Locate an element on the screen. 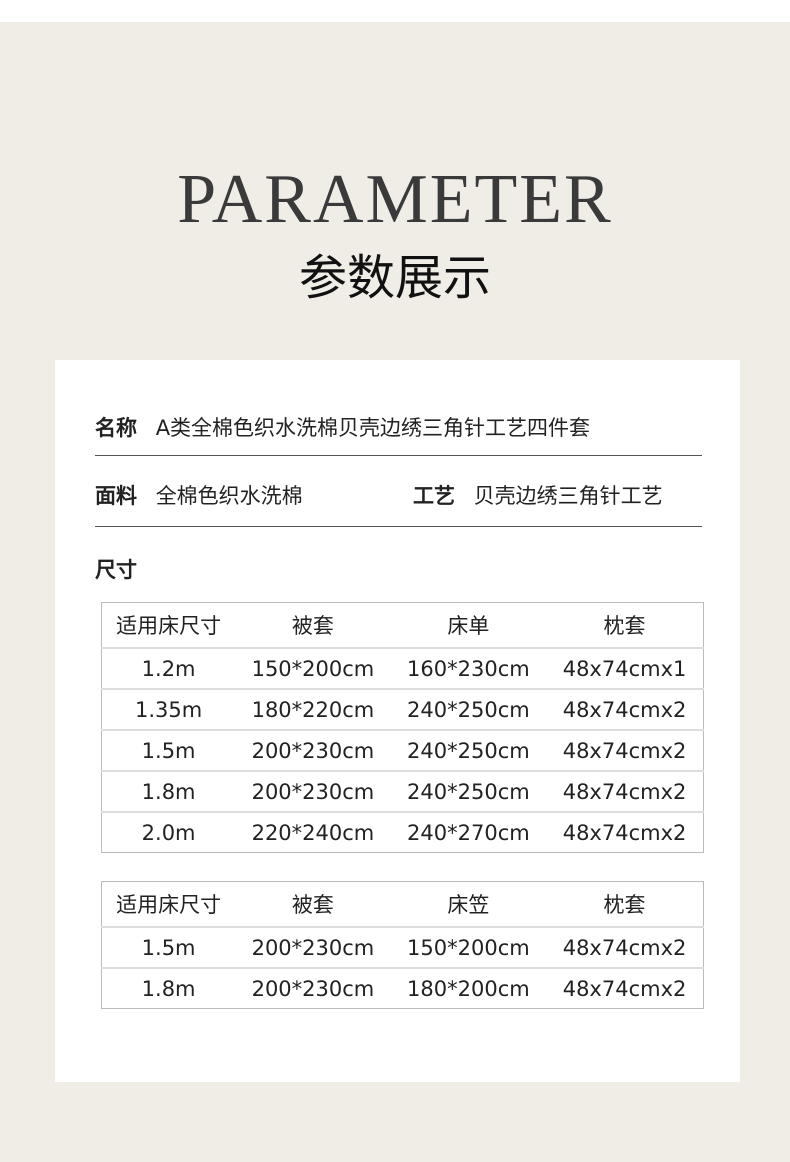  name-value: A类全棉色织水洗棉贝壳边绣三角针工艺四件套 is located at coordinates (373, 428).